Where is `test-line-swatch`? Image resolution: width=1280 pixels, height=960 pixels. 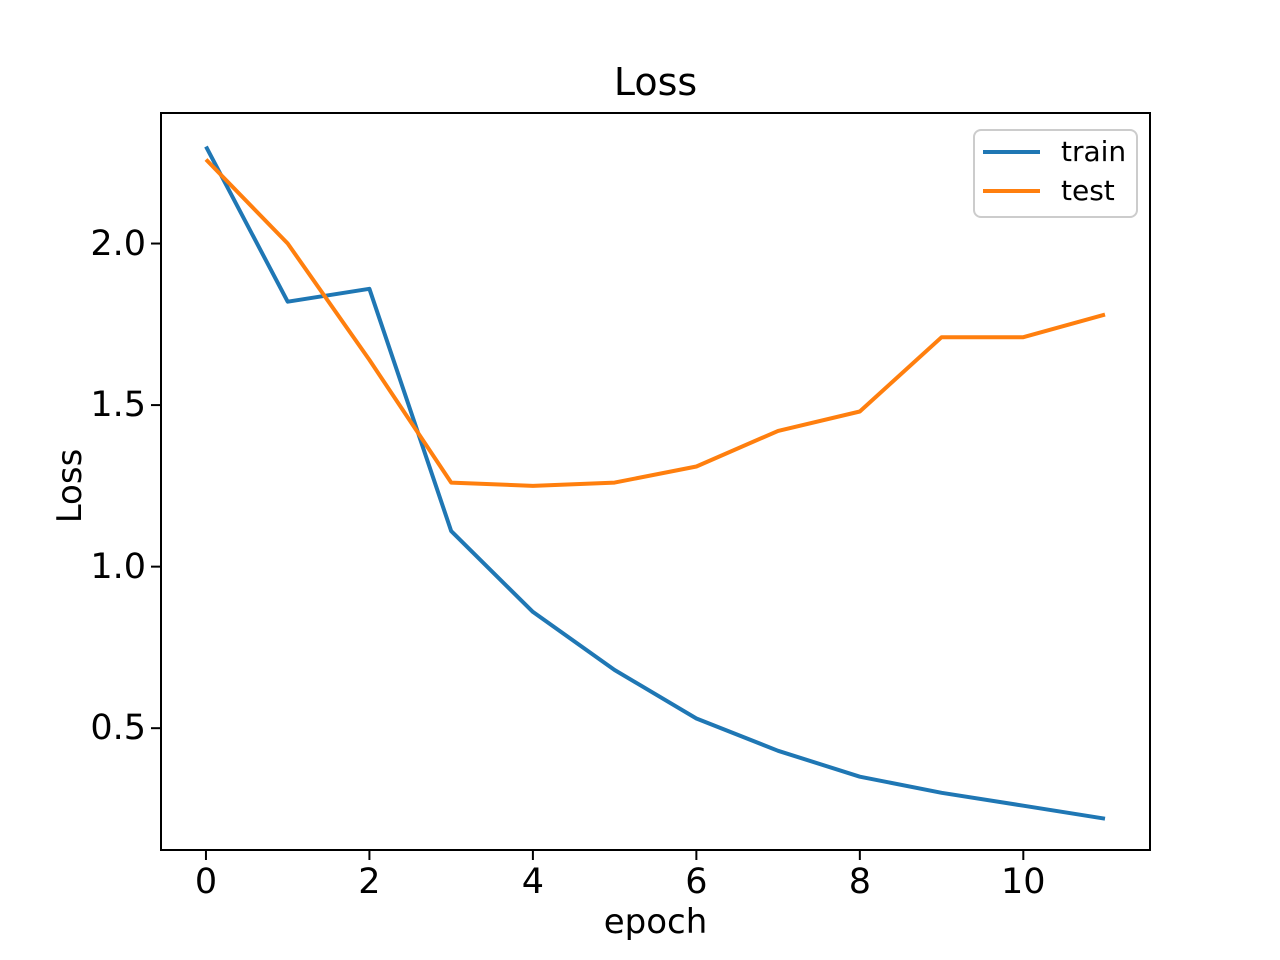
test-line-swatch is located at coordinates (1011, 190).